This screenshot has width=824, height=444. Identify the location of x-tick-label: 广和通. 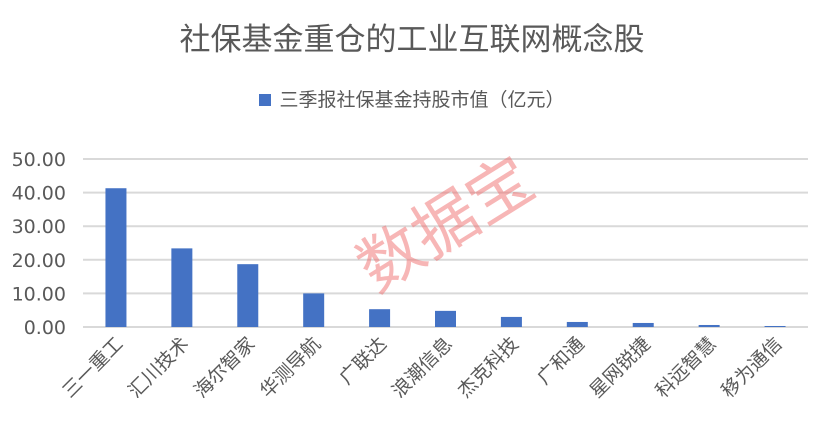
(561, 361).